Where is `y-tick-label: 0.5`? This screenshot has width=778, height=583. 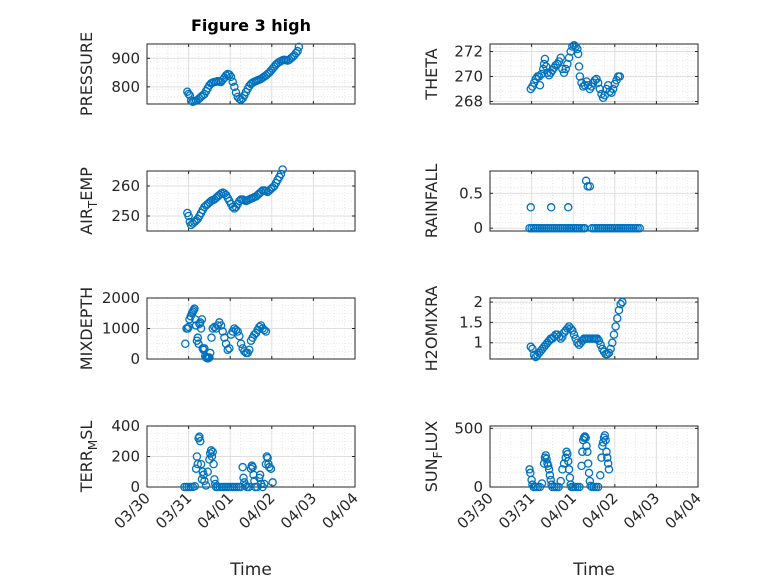 y-tick-label: 0.5 is located at coordinates (471, 193).